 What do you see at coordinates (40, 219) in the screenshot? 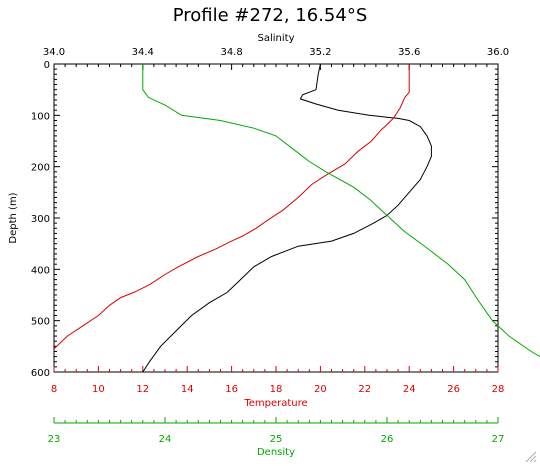
I see `depth-tick-label: 300` at bounding box center [40, 219].